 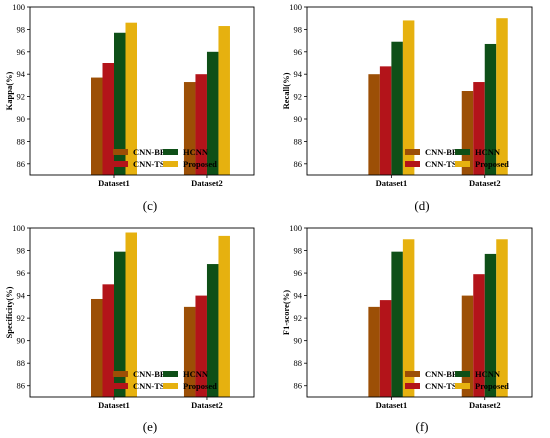 I want to click on y-axis-label: Specificity(%), so click(x=9, y=312).